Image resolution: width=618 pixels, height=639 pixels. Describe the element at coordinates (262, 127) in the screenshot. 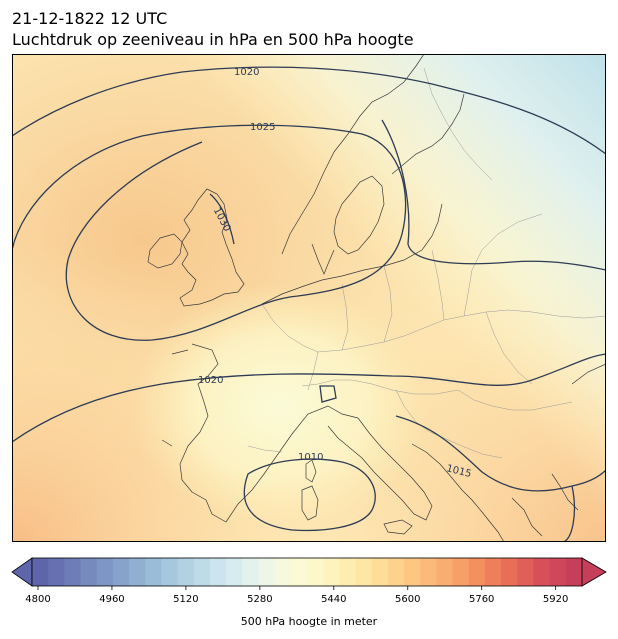

I see `isobar-label-1025: 1025` at that location.